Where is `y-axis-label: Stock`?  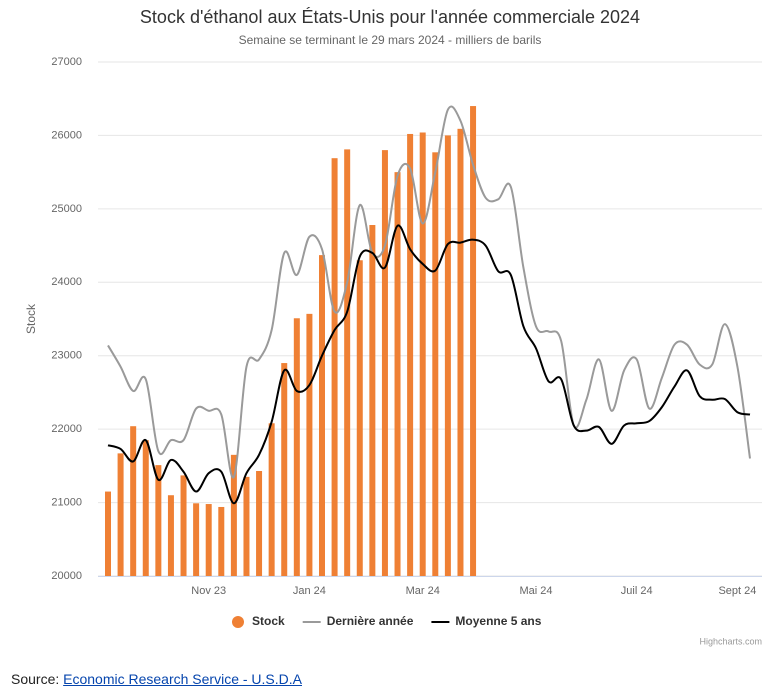
y-axis-label: Stock is located at coordinates (31, 318).